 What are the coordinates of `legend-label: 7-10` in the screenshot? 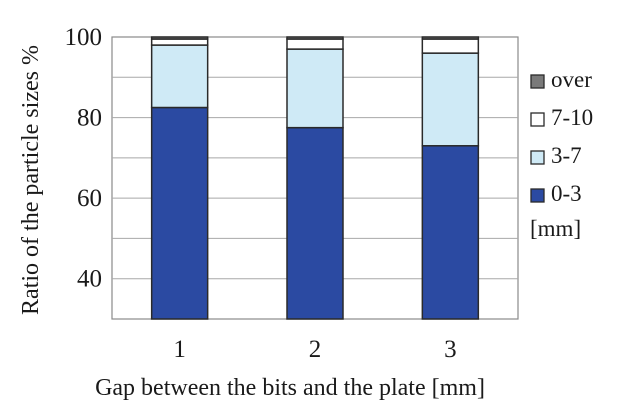 It's located at (572, 117).